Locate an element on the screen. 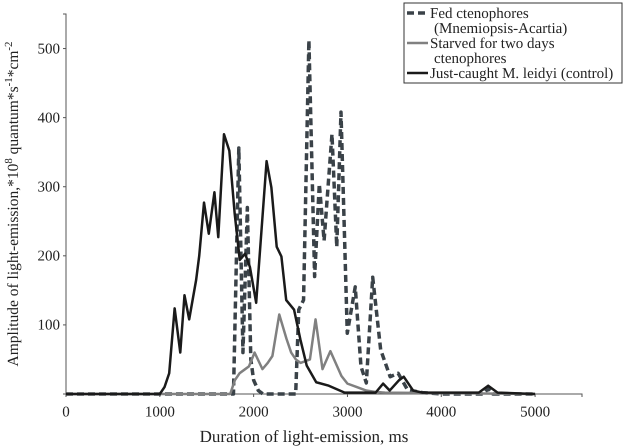 This screenshot has height=447, width=626. x-tick-label: 3000 is located at coordinates (347, 412).